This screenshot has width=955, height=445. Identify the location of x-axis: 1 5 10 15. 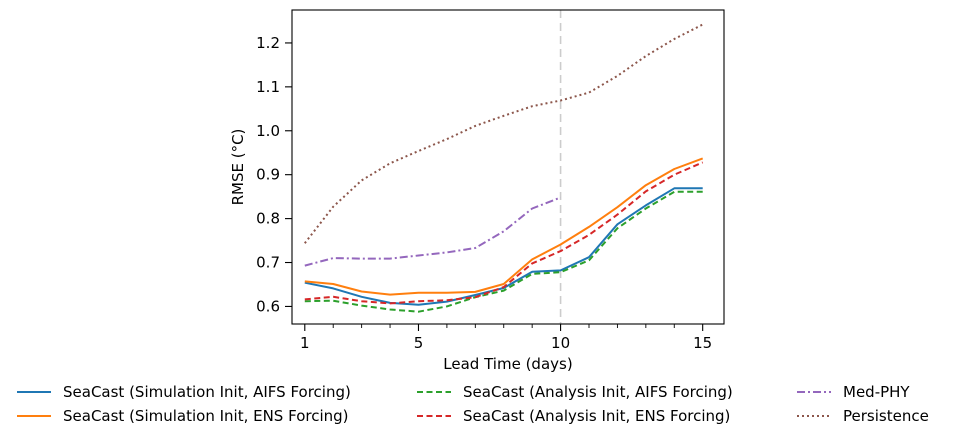
(506, 338).